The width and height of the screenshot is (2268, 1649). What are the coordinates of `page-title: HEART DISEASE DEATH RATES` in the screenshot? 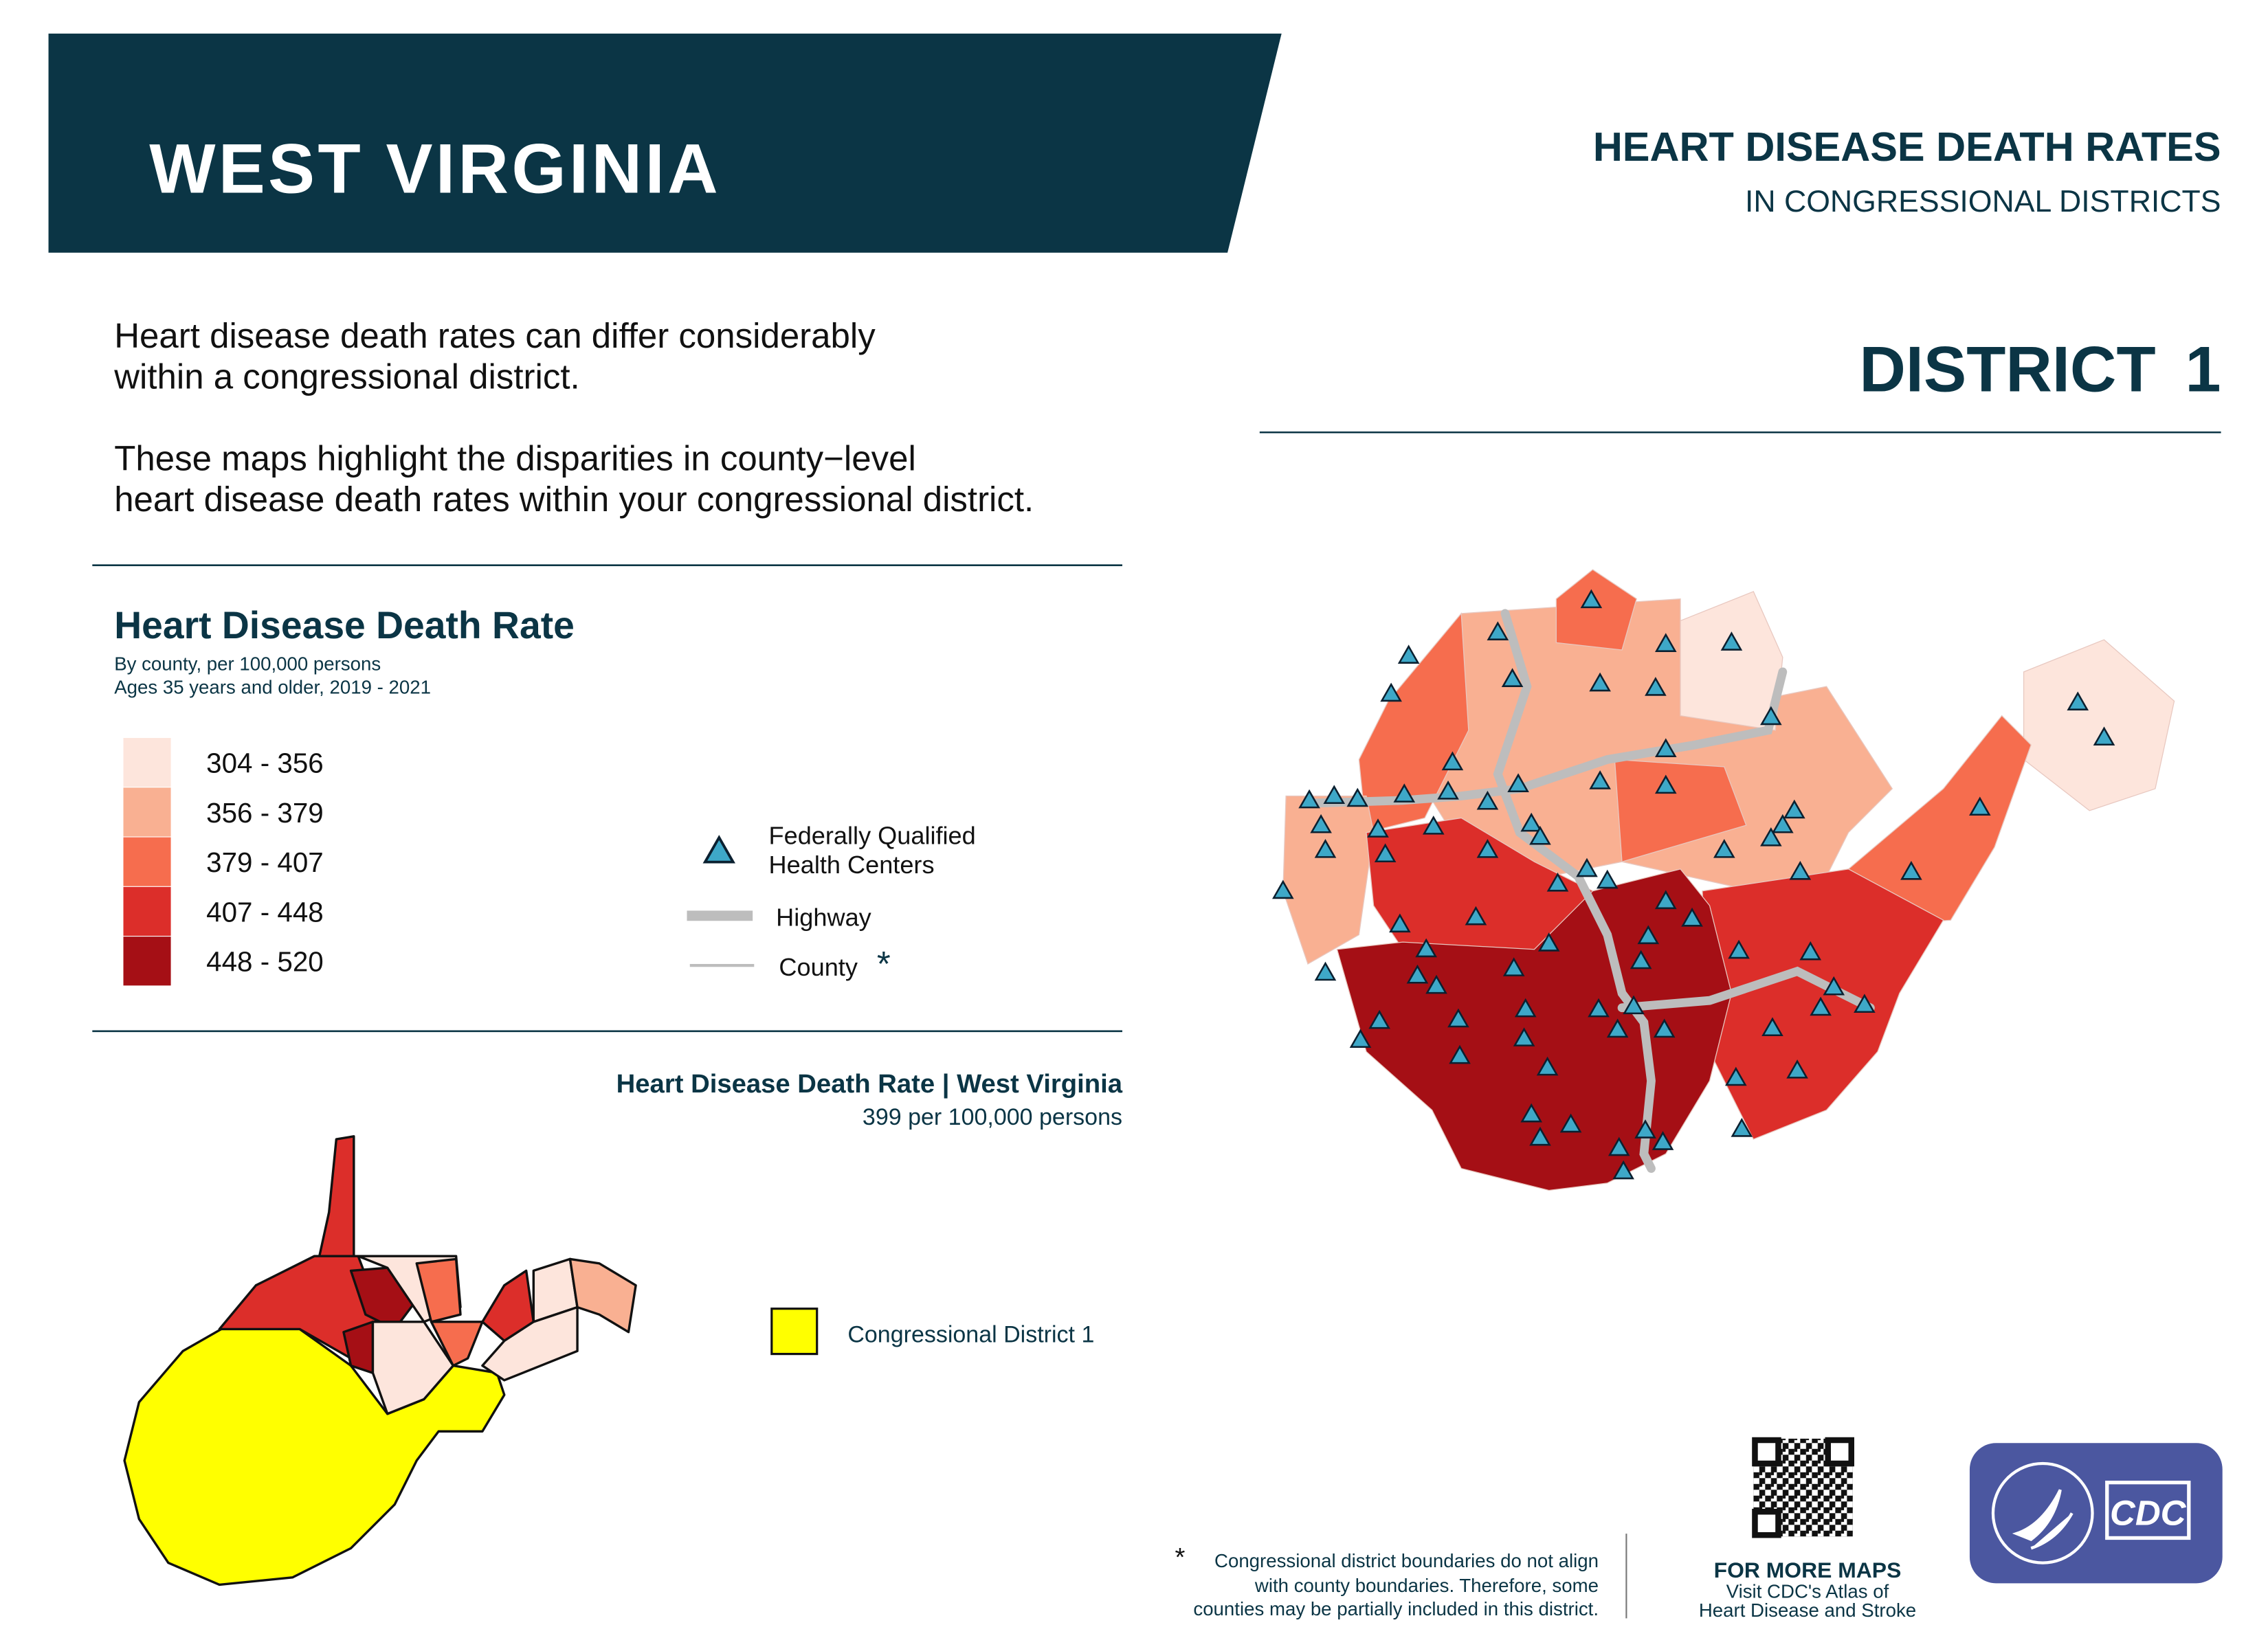 It's located at (1907, 147).